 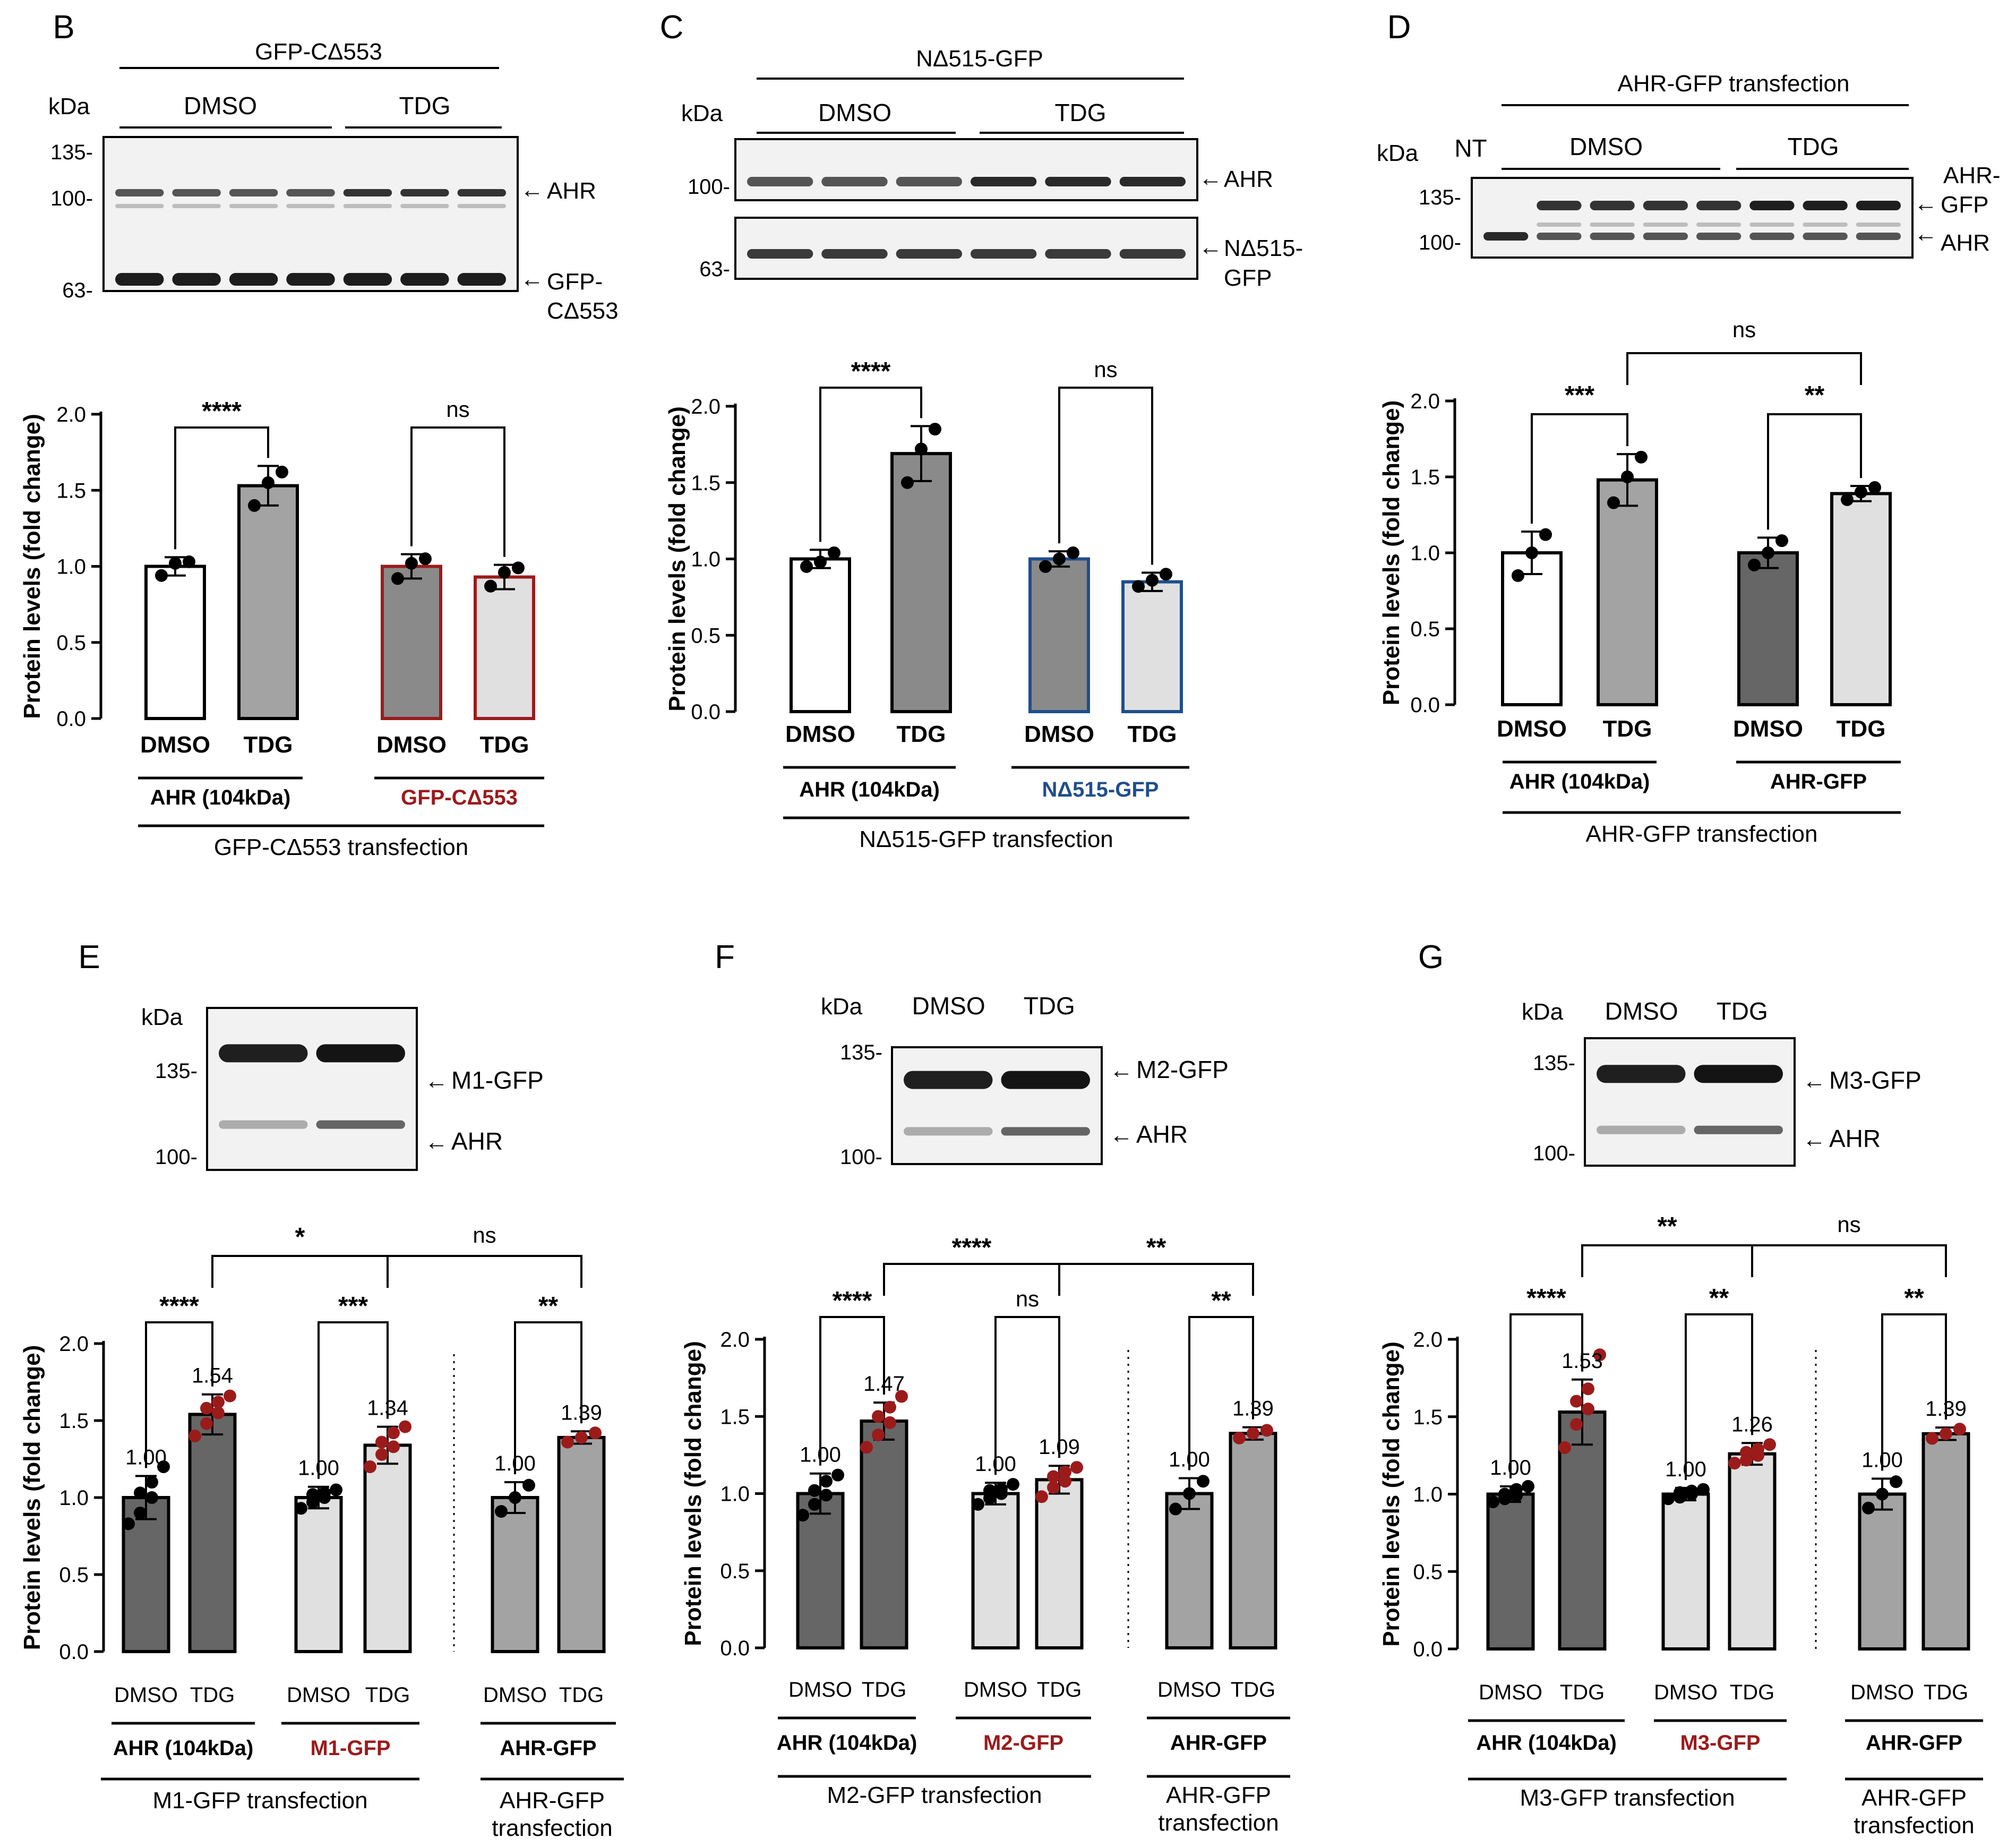 What do you see at coordinates (74, 1344) in the screenshot?
I see `y-tick-label: 2.0` at bounding box center [74, 1344].